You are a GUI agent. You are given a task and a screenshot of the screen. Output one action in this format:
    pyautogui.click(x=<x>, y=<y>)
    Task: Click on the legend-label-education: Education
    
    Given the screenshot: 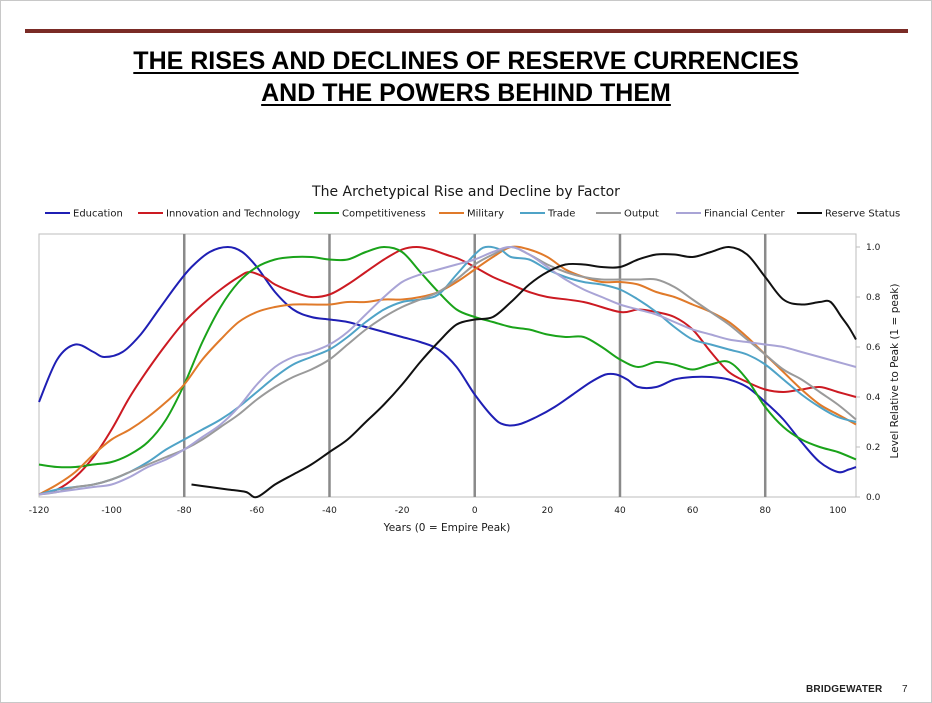 What is the action you would take?
    pyautogui.click(x=98, y=214)
    